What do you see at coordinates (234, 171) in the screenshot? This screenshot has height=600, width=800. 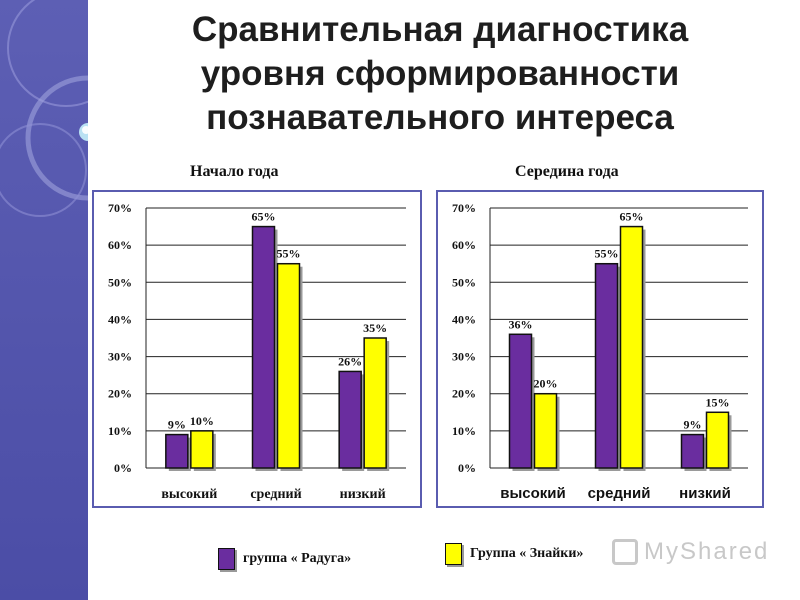 I see `chart-1-title: Начало года` at bounding box center [234, 171].